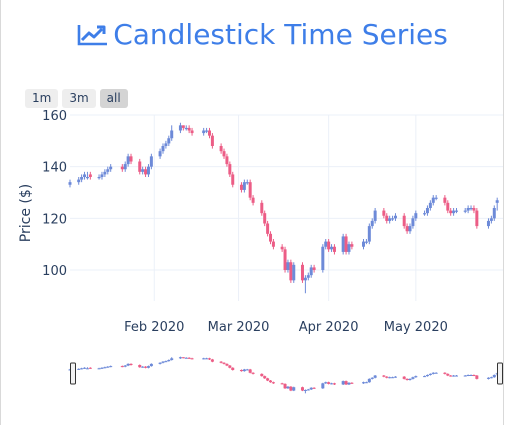  Describe the element at coordinates (79, 98) in the screenshot. I see `range-3m-button: 3m` at that location.